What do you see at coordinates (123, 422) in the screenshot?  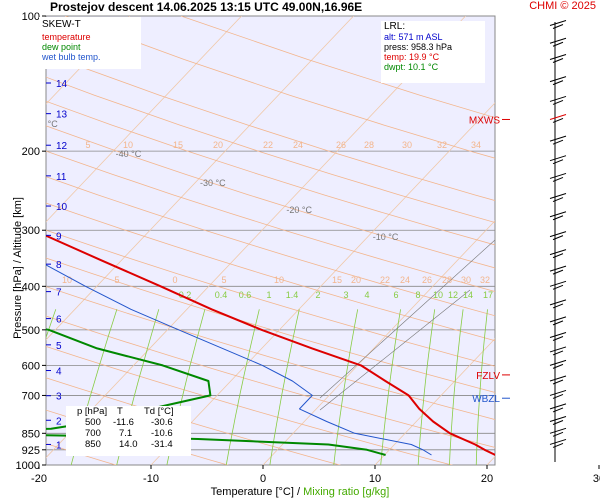 I see `levels-table-cell-t: -11.6` at bounding box center [123, 422].